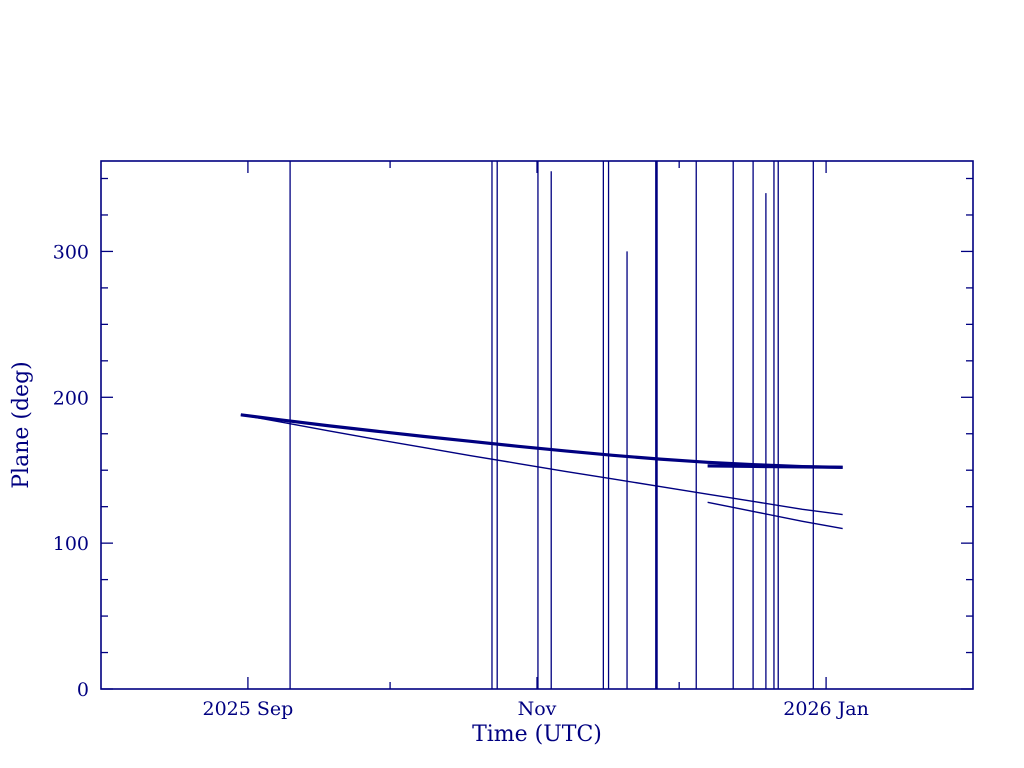 Image resolution: width=1024 pixels, height=768 pixels. What do you see at coordinates (537, 734) in the screenshot?
I see `x-axis-title: Time (UTC)` at bounding box center [537, 734].